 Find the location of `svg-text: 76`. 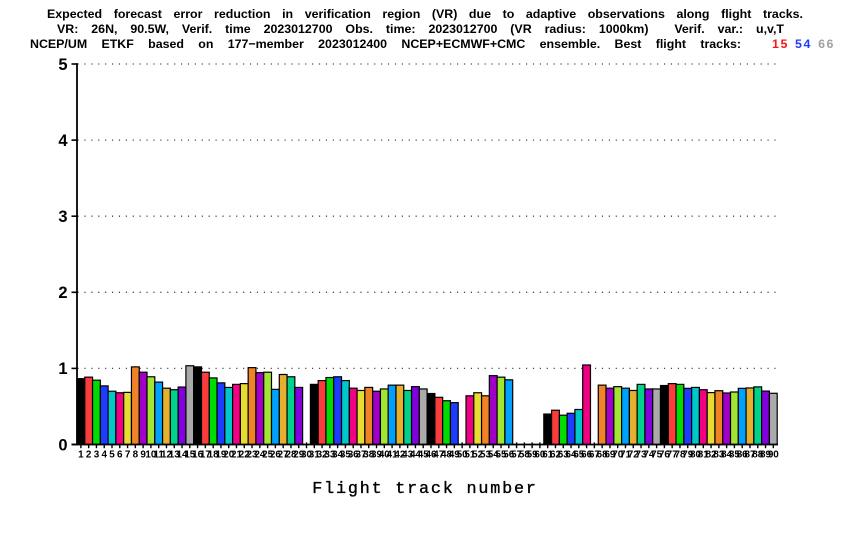

svg-text: 76 is located at coordinates (664, 455).